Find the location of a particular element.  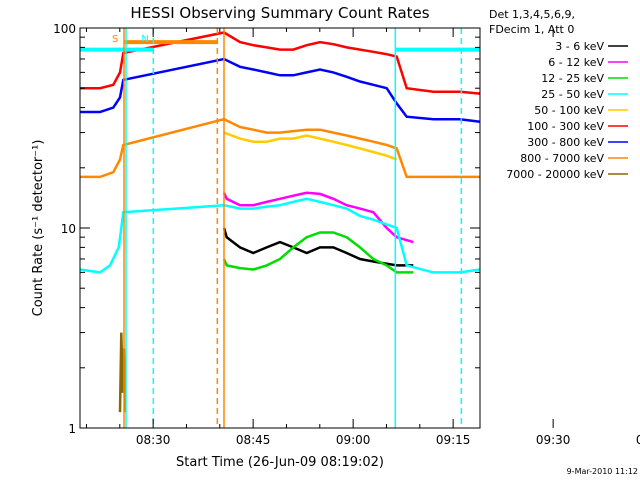

marker-label-1: N is located at coordinates (144, 39).